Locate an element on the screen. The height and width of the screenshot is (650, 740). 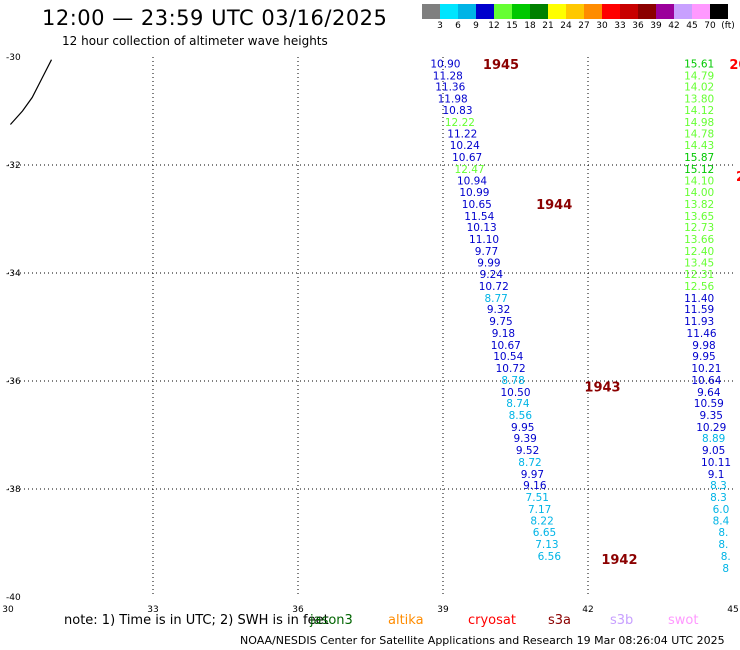
scale-label: 18 is located at coordinates (530, 26).